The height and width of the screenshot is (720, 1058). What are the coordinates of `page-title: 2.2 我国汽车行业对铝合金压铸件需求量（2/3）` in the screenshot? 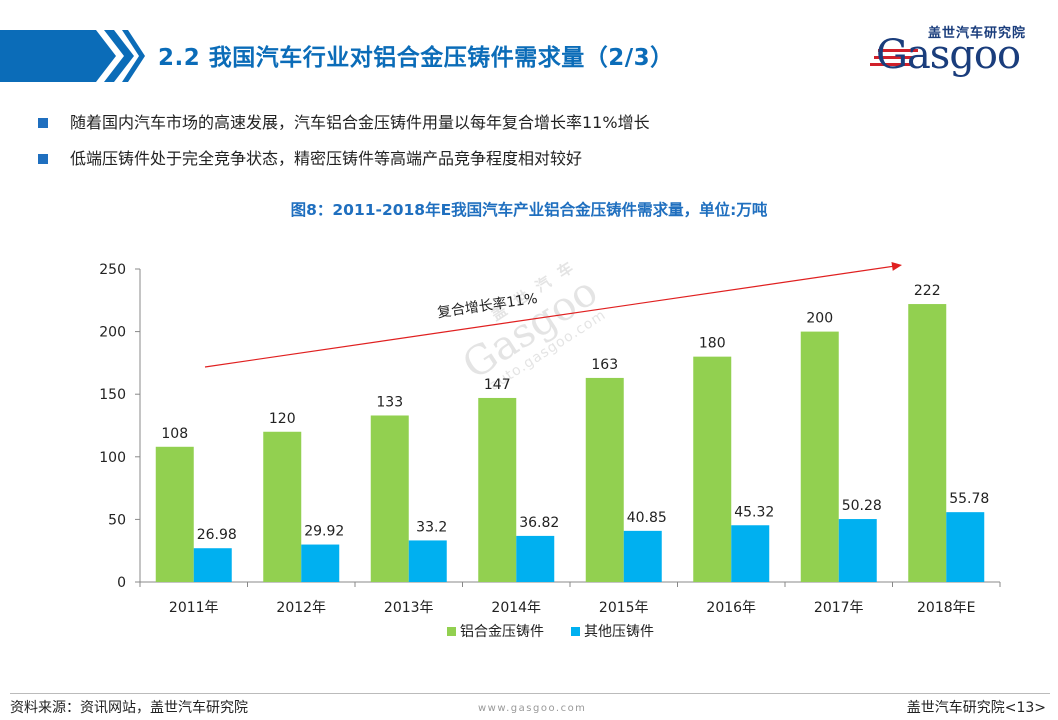 It's located at (416, 58).